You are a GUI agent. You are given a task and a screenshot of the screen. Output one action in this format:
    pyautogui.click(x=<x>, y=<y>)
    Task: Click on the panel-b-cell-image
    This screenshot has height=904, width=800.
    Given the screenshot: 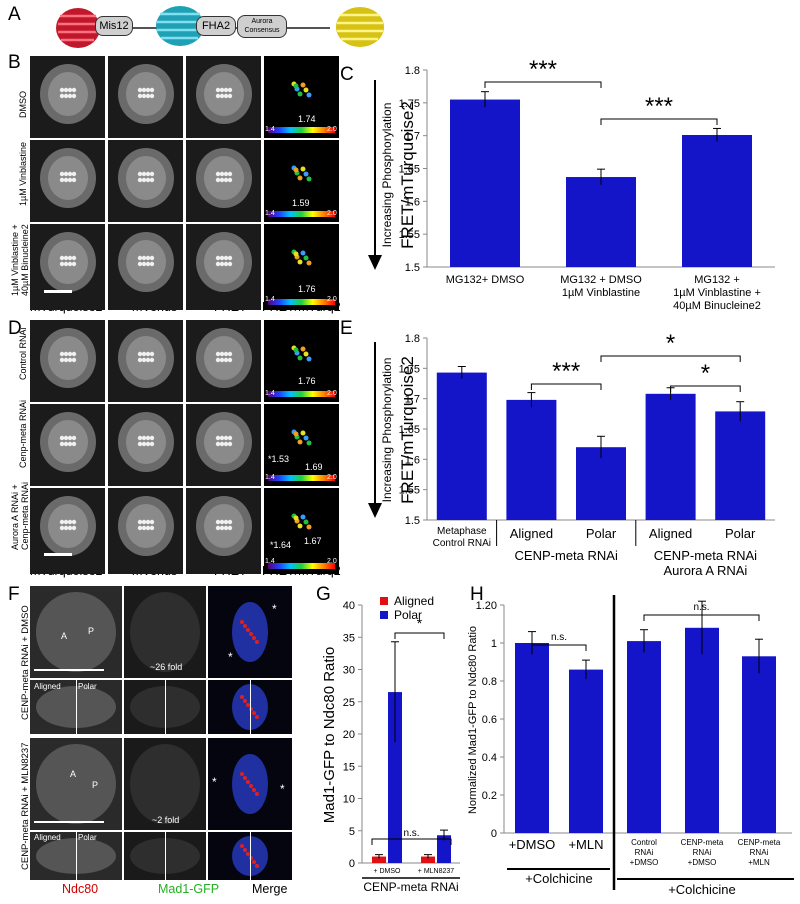 What is the action you would take?
    pyautogui.click(x=68, y=178)
    